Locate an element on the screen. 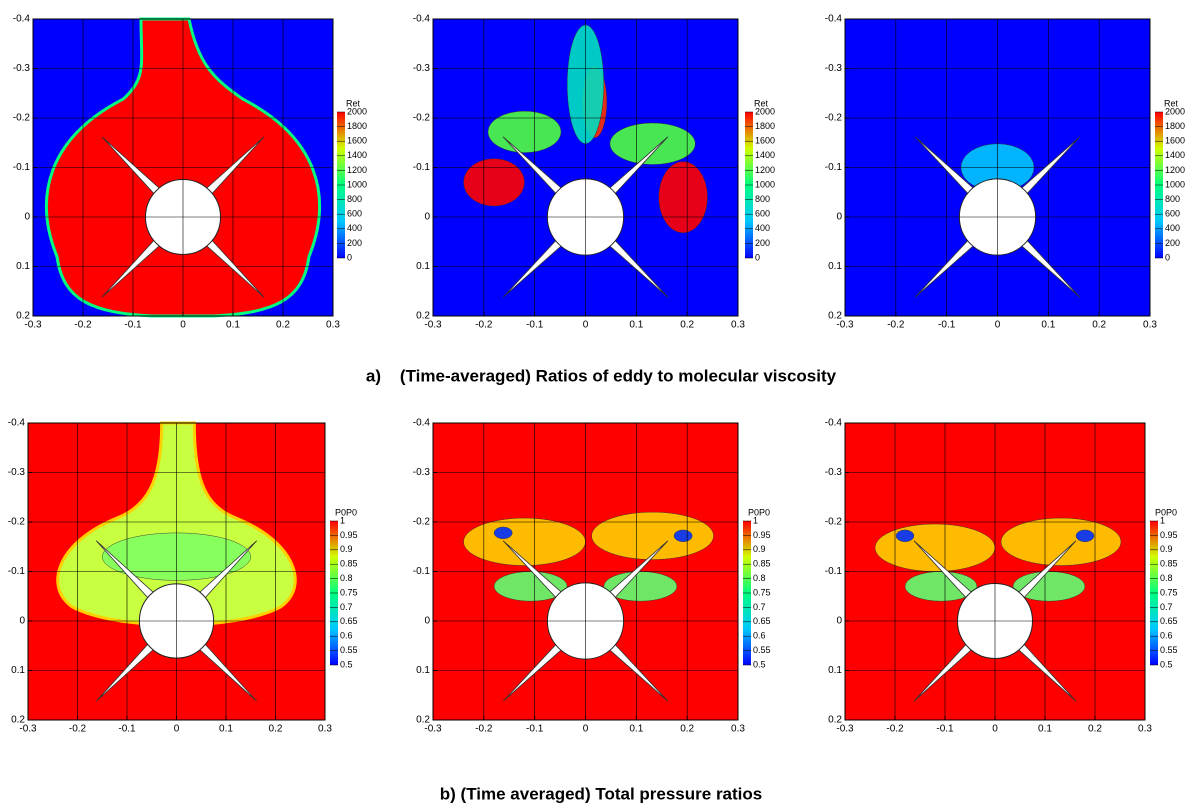 The height and width of the screenshot is (807, 1202). colorbar-tick-label: 0.55 is located at coordinates (1169, 650).